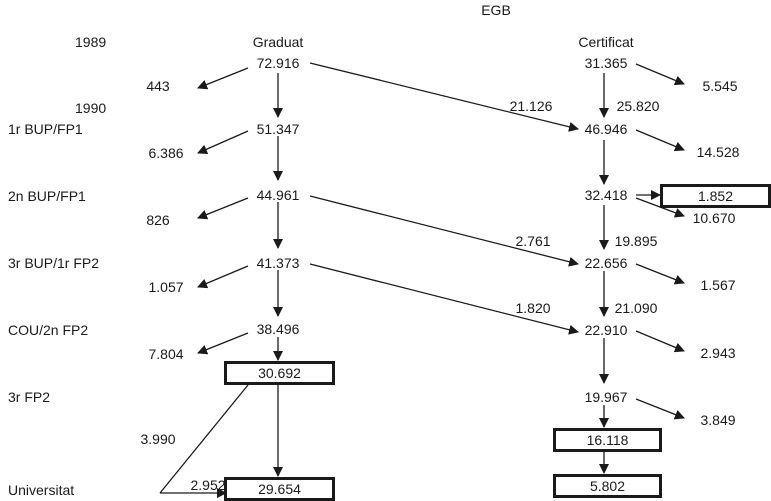 This screenshot has height=501, width=771. Describe the element at coordinates (278, 63) in the screenshot. I see `graduat-1989: 72.916` at that location.